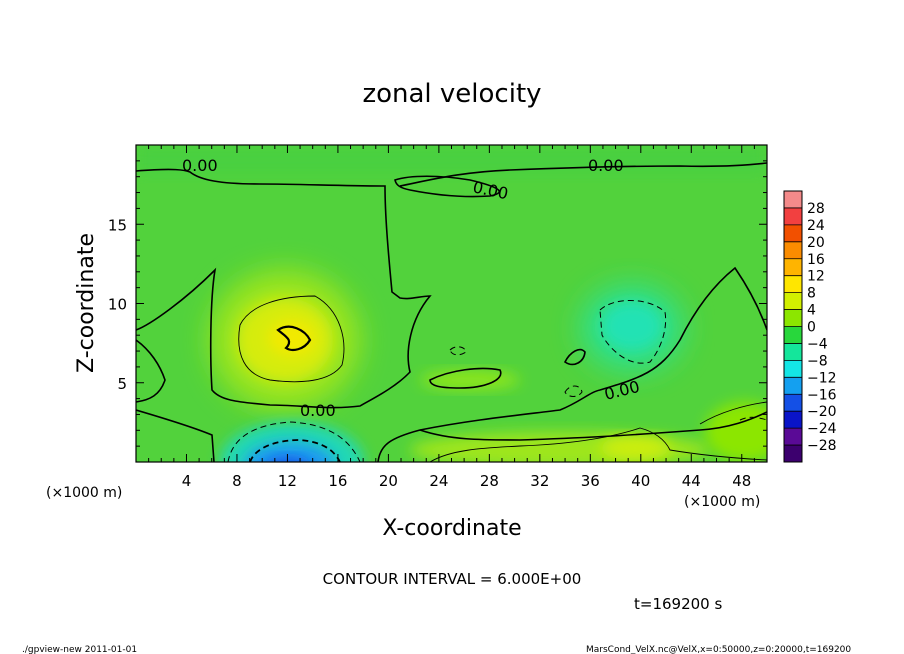 Image resolution: width=904 pixels, height=654 pixels. Describe the element at coordinates (465, 378) in the screenshot. I see `contour-zero-island` at that location.